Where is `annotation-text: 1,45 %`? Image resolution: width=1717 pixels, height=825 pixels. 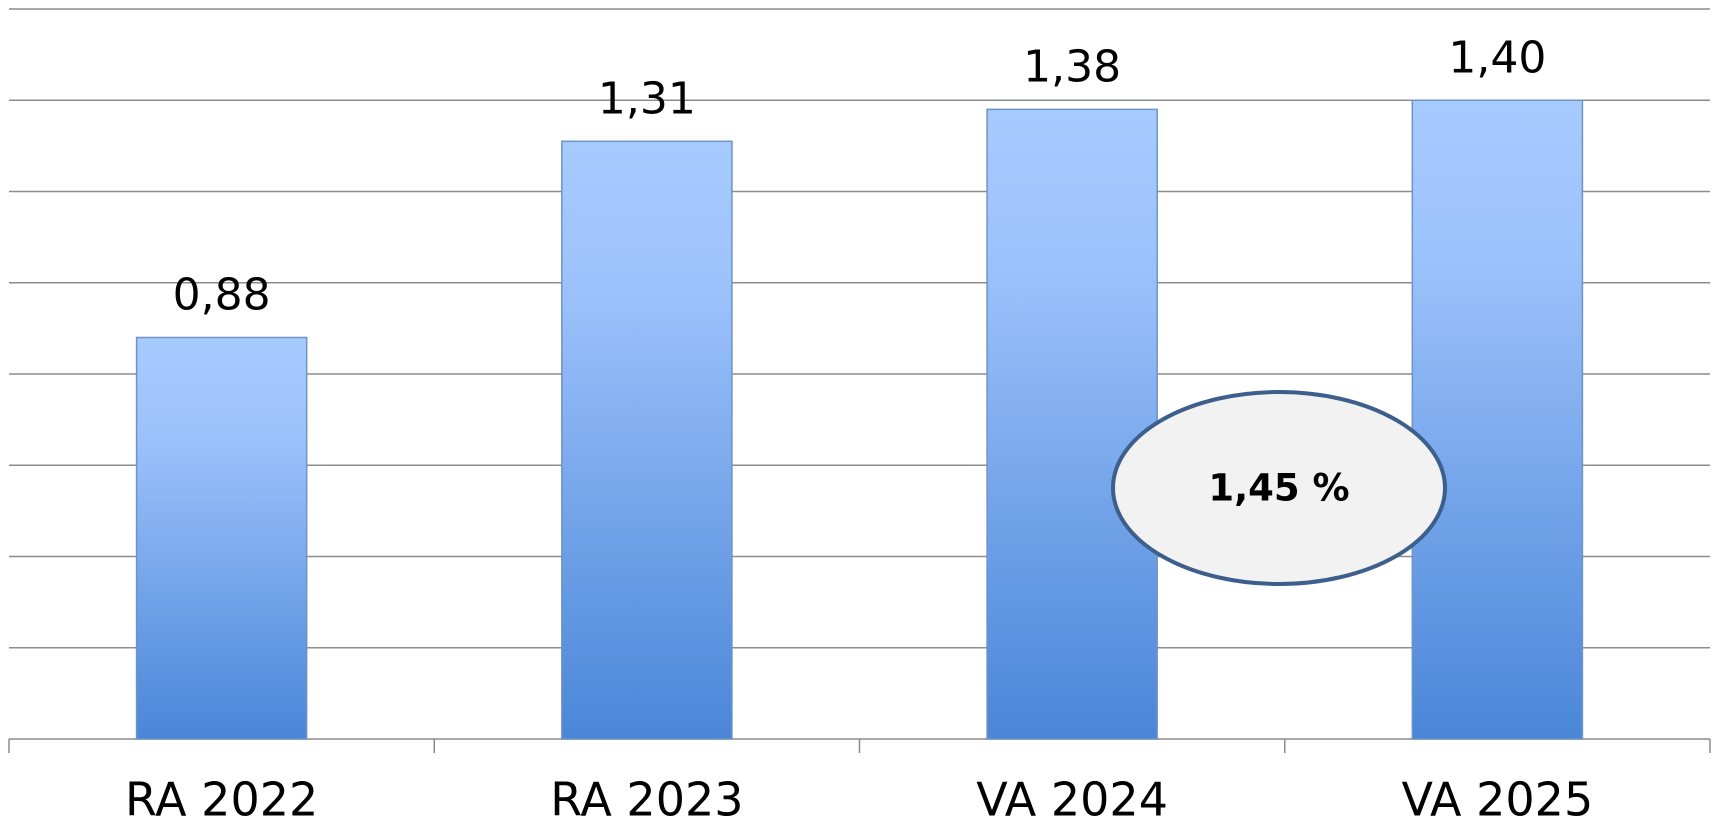
annotation-text: 1,45 % is located at coordinates (1278, 488).